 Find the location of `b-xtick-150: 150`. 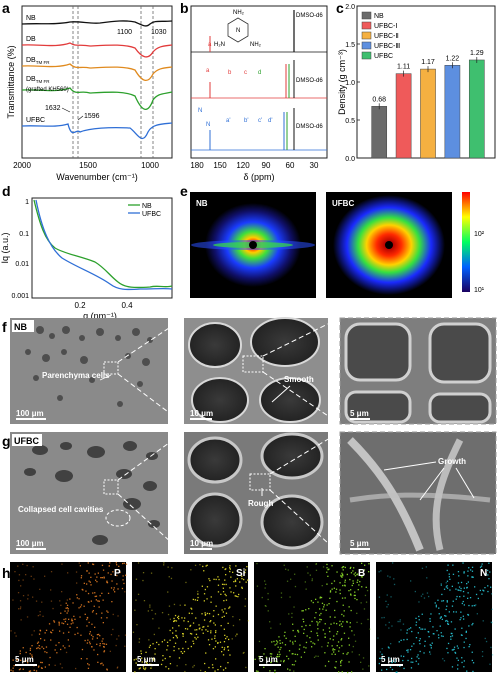

b-xtick-150: 150 is located at coordinates (220, 165).